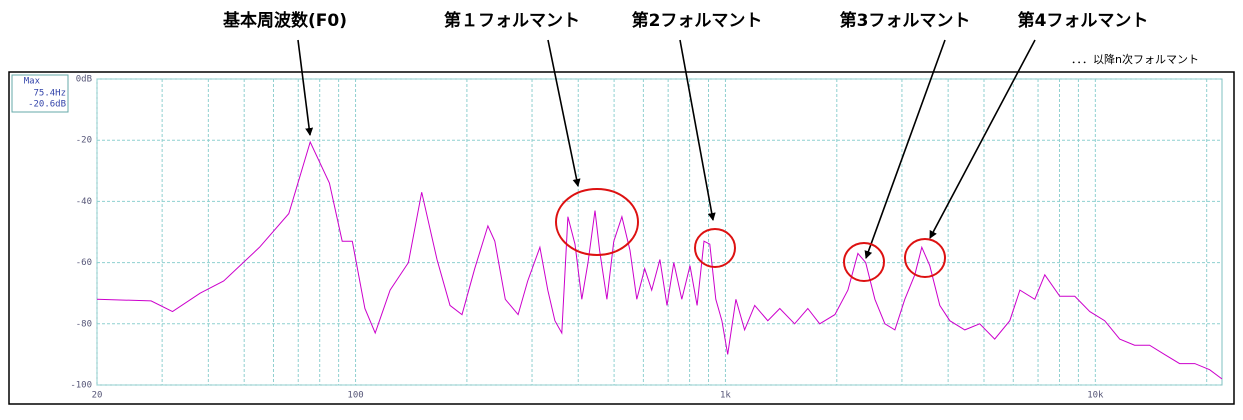 The image size is (1243, 420). What do you see at coordinates (512, 20) in the screenshot?
I see `annotation: 第１フォルマント` at bounding box center [512, 20].